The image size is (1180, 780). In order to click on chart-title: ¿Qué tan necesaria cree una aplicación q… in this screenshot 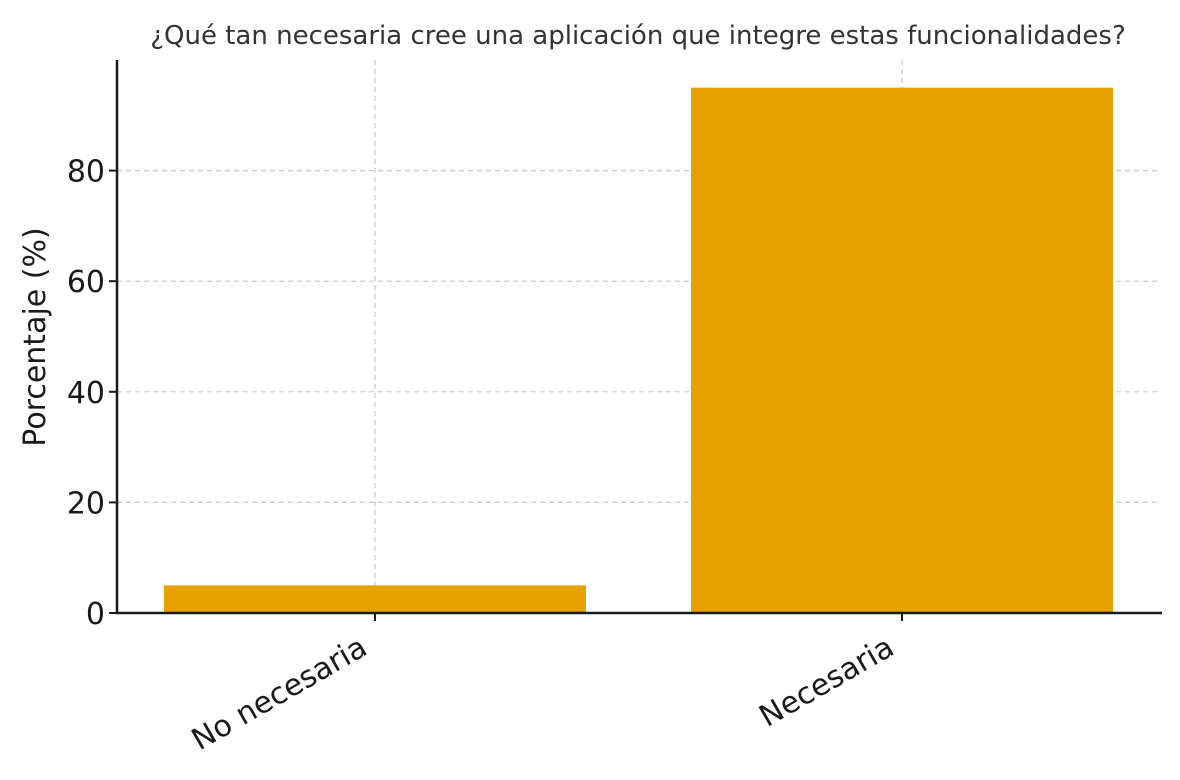, I will do `click(638, 36)`.